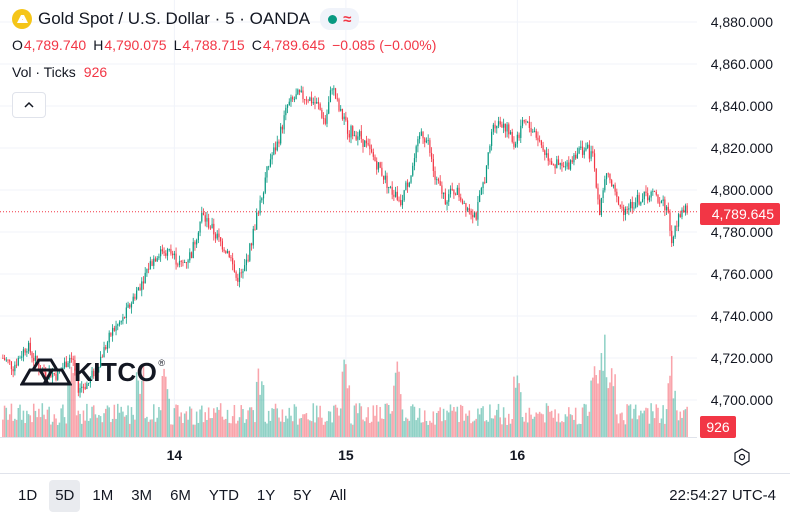 The height and width of the screenshot is (518, 790). Describe the element at coordinates (346, 455) in the screenshot. I see `time-axis: 14 15 16` at that location.